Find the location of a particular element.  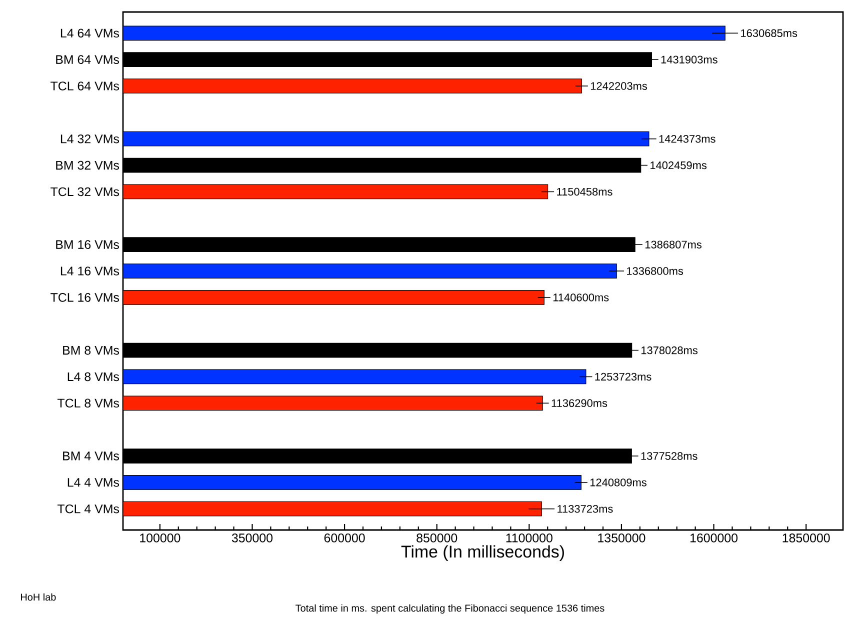

y-tick-label: TCL 64 VMs is located at coordinates (85, 86).